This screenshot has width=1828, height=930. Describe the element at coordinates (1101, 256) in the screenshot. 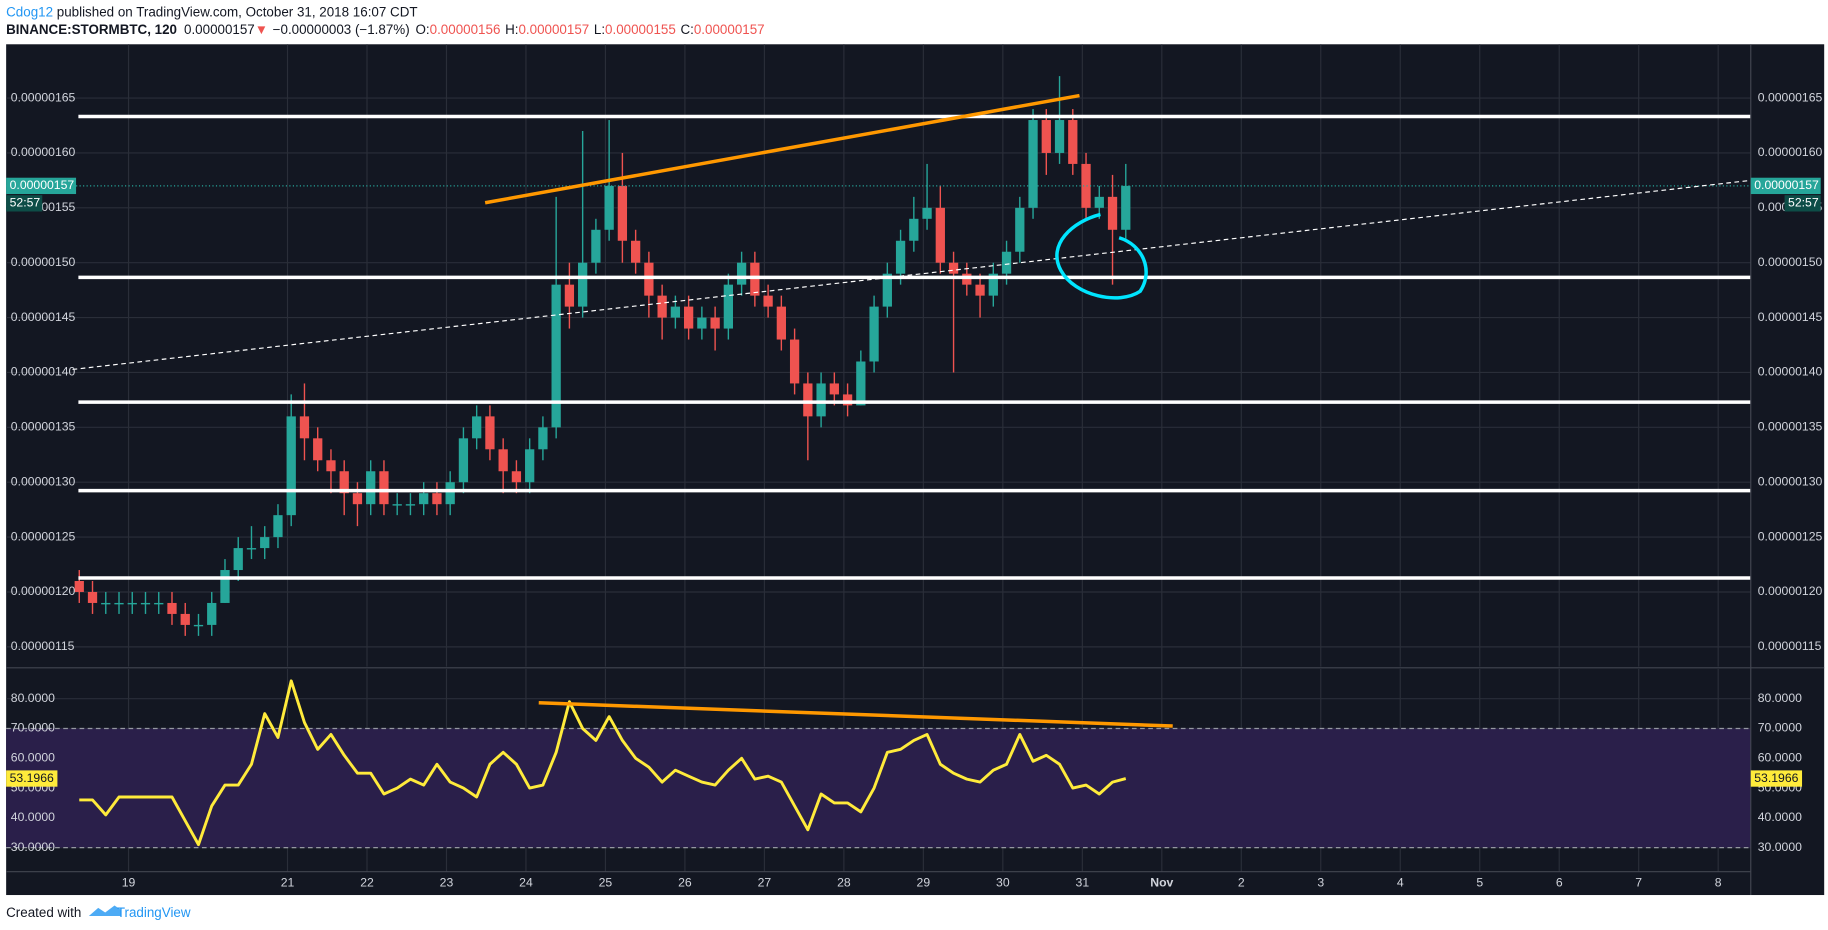

I see `highlight-circle` at that location.